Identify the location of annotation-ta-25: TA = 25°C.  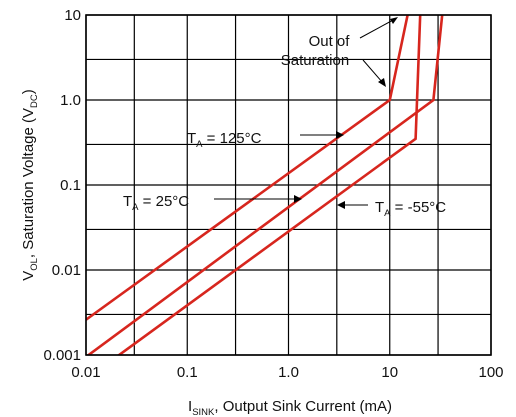
(212, 203).